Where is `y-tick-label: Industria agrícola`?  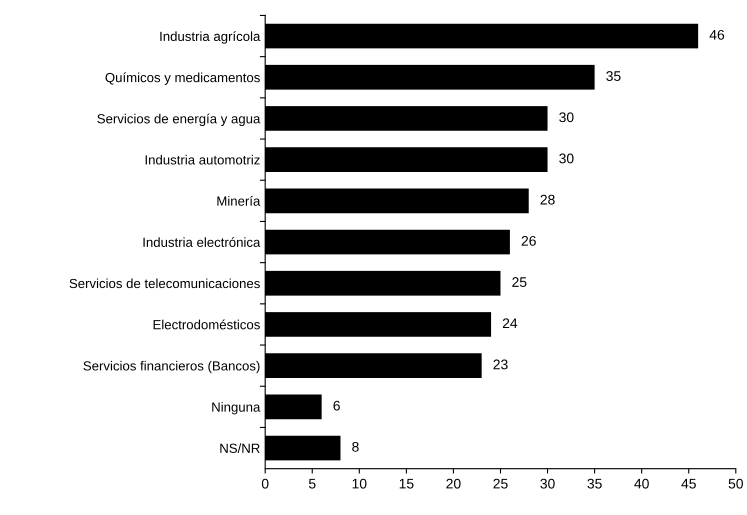 y-tick-label: Industria agrícola is located at coordinates (210, 37).